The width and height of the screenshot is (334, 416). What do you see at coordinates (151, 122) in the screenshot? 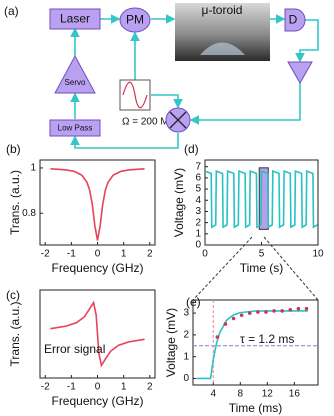
I see `modulation-label: Ω = 200 MHz` at bounding box center [151, 122].